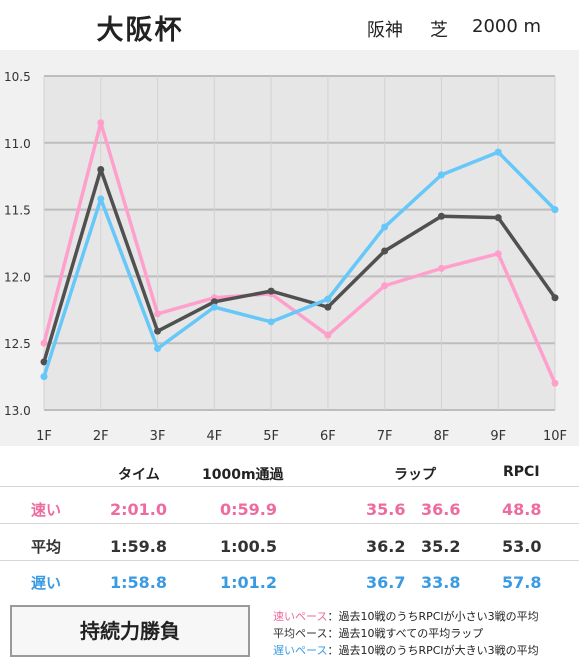 This screenshot has width=579, height=667. I want to click on col-header-time: タイム, so click(139, 475).